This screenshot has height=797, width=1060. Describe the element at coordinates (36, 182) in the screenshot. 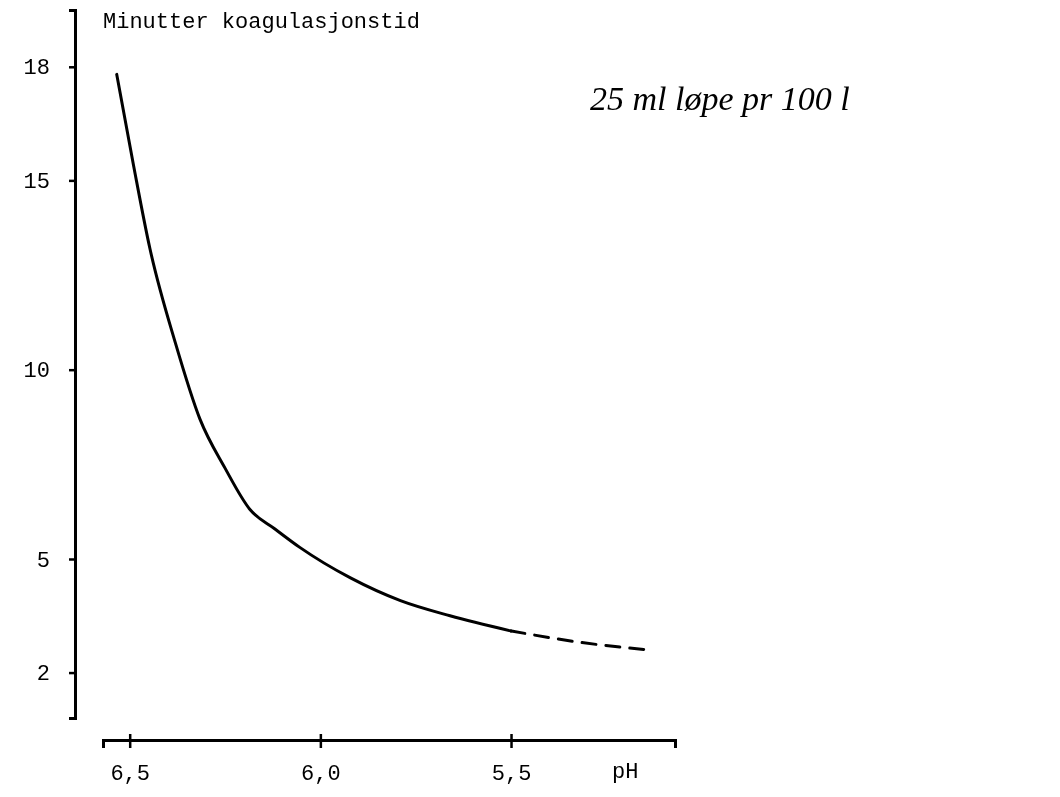

I see `y-tick-label: 15` at that location.